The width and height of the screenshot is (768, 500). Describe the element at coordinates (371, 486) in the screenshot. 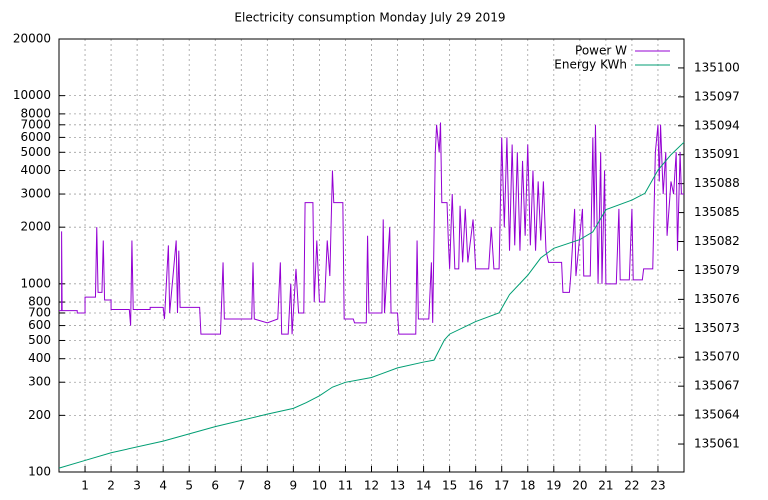

I see `x-tick-label: 12` at that location.